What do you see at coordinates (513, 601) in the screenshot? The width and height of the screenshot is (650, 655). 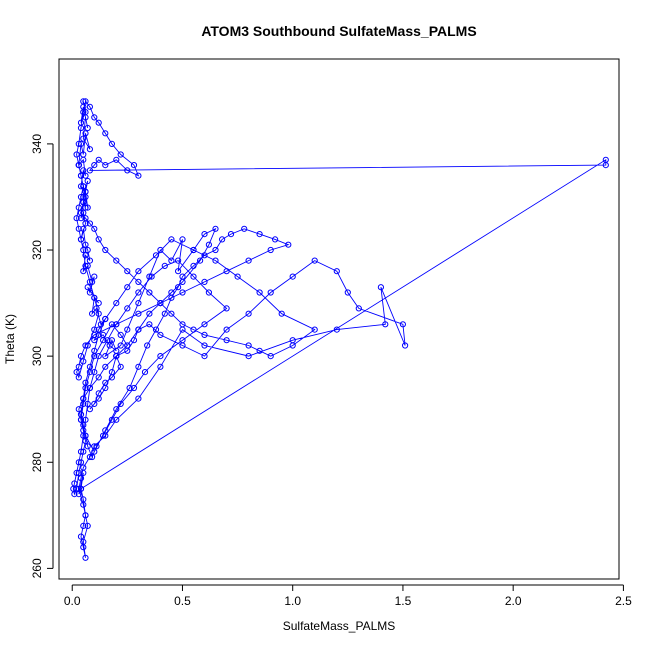 I see `x-tick-label: 2.0` at bounding box center [513, 601].